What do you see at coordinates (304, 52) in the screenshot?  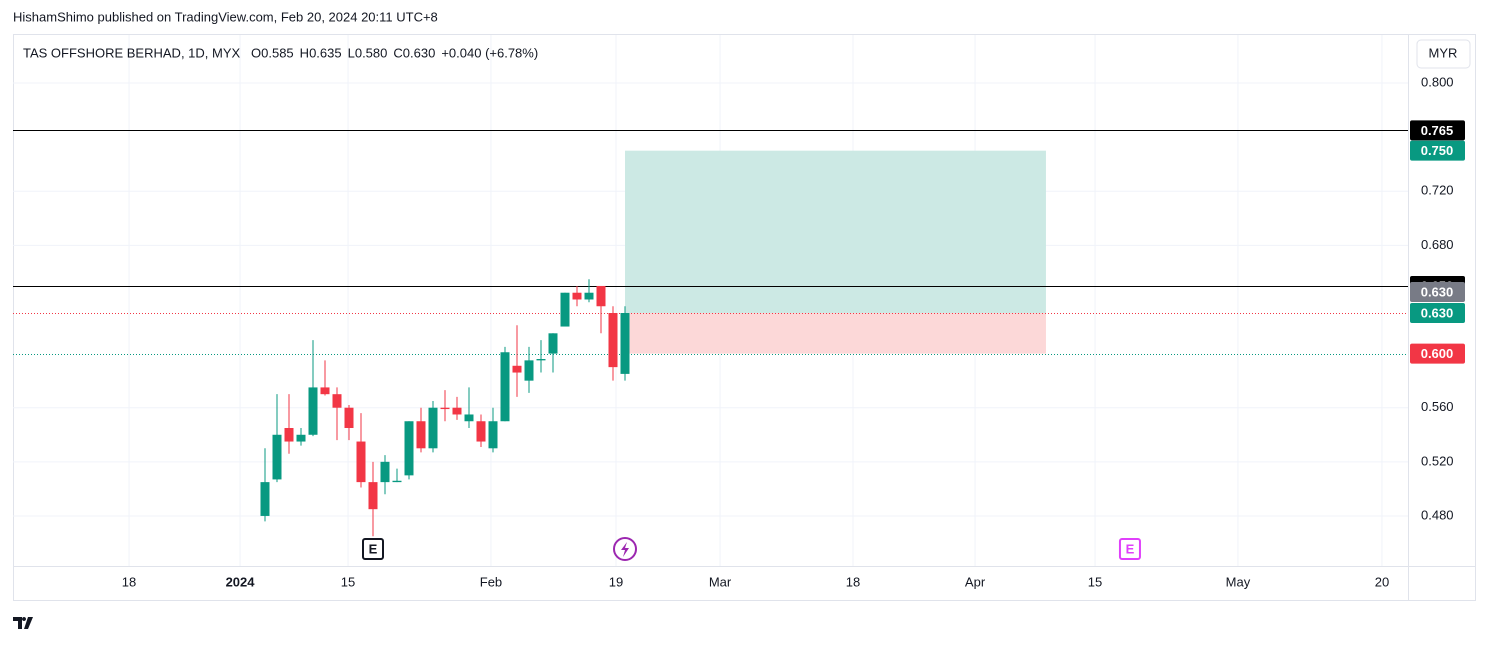 I see `ohlc-key: H` at bounding box center [304, 52].